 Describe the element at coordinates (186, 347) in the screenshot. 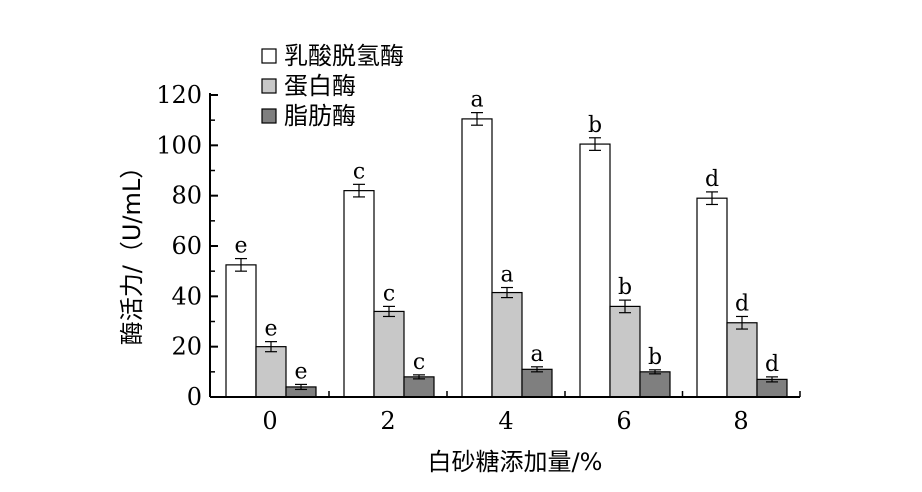

I see `y-tick-label: 20` at that location.